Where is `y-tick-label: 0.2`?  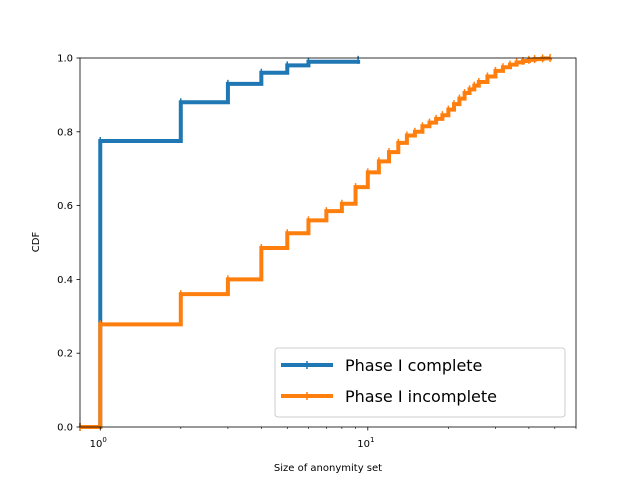 y-tick-label: 0.2 is located at coordinates (65, 354).